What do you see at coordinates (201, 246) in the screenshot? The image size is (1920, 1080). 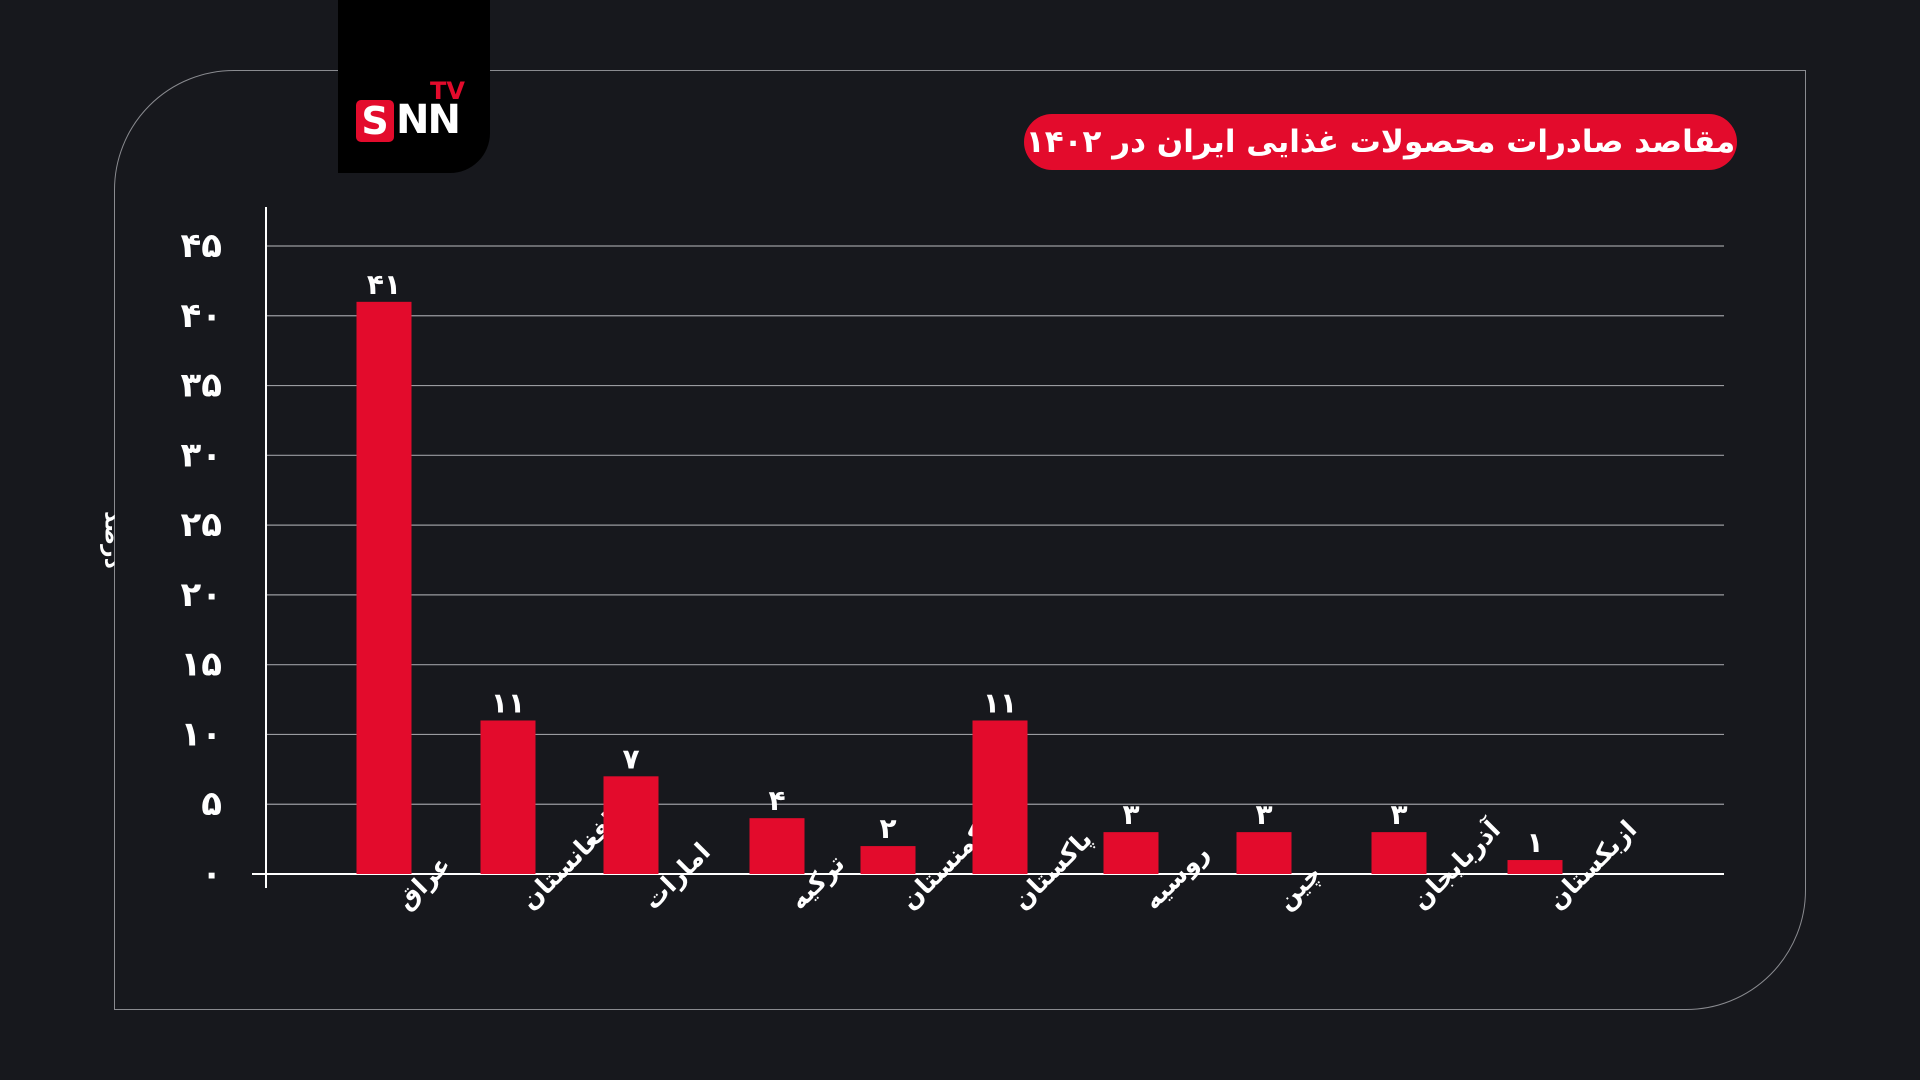 I see `y-tick-label: ۴۵` at bounding box center [201, 246].